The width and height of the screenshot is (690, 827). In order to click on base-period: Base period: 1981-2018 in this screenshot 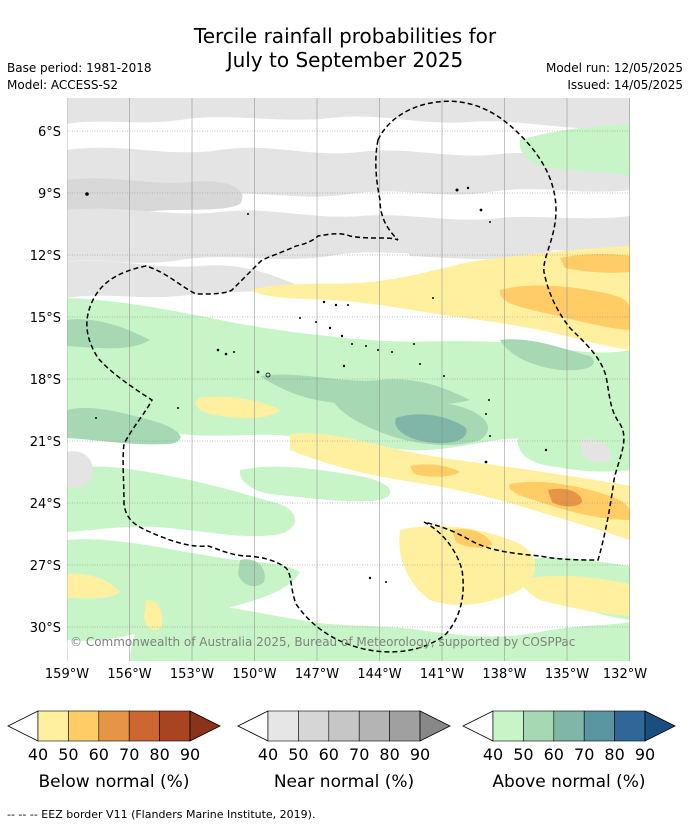, I will do `click(79, 68)`.